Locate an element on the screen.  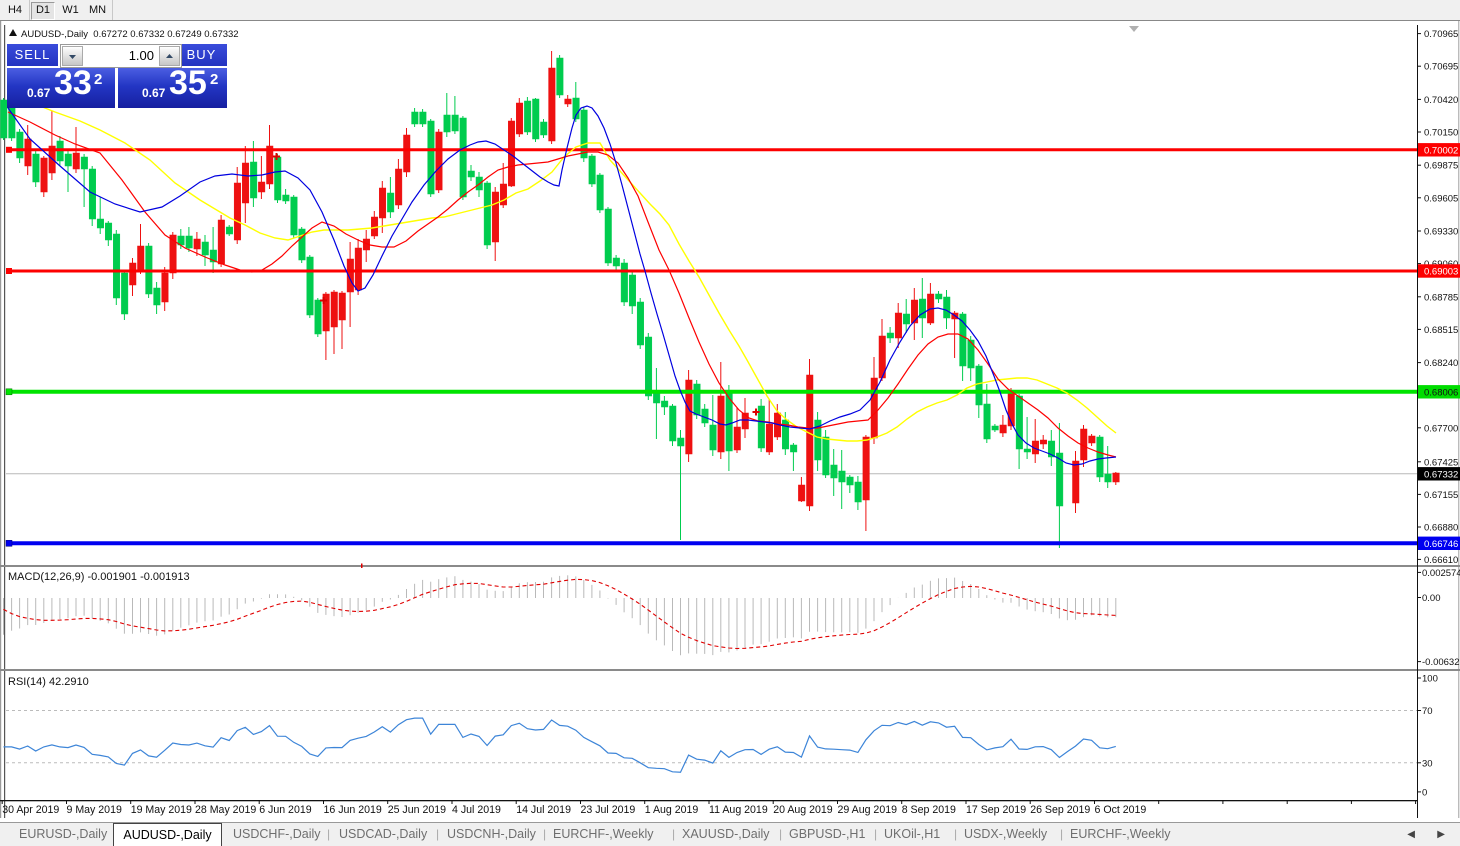
svg-text: 0.69605 is located at coordinates (1441, 198).